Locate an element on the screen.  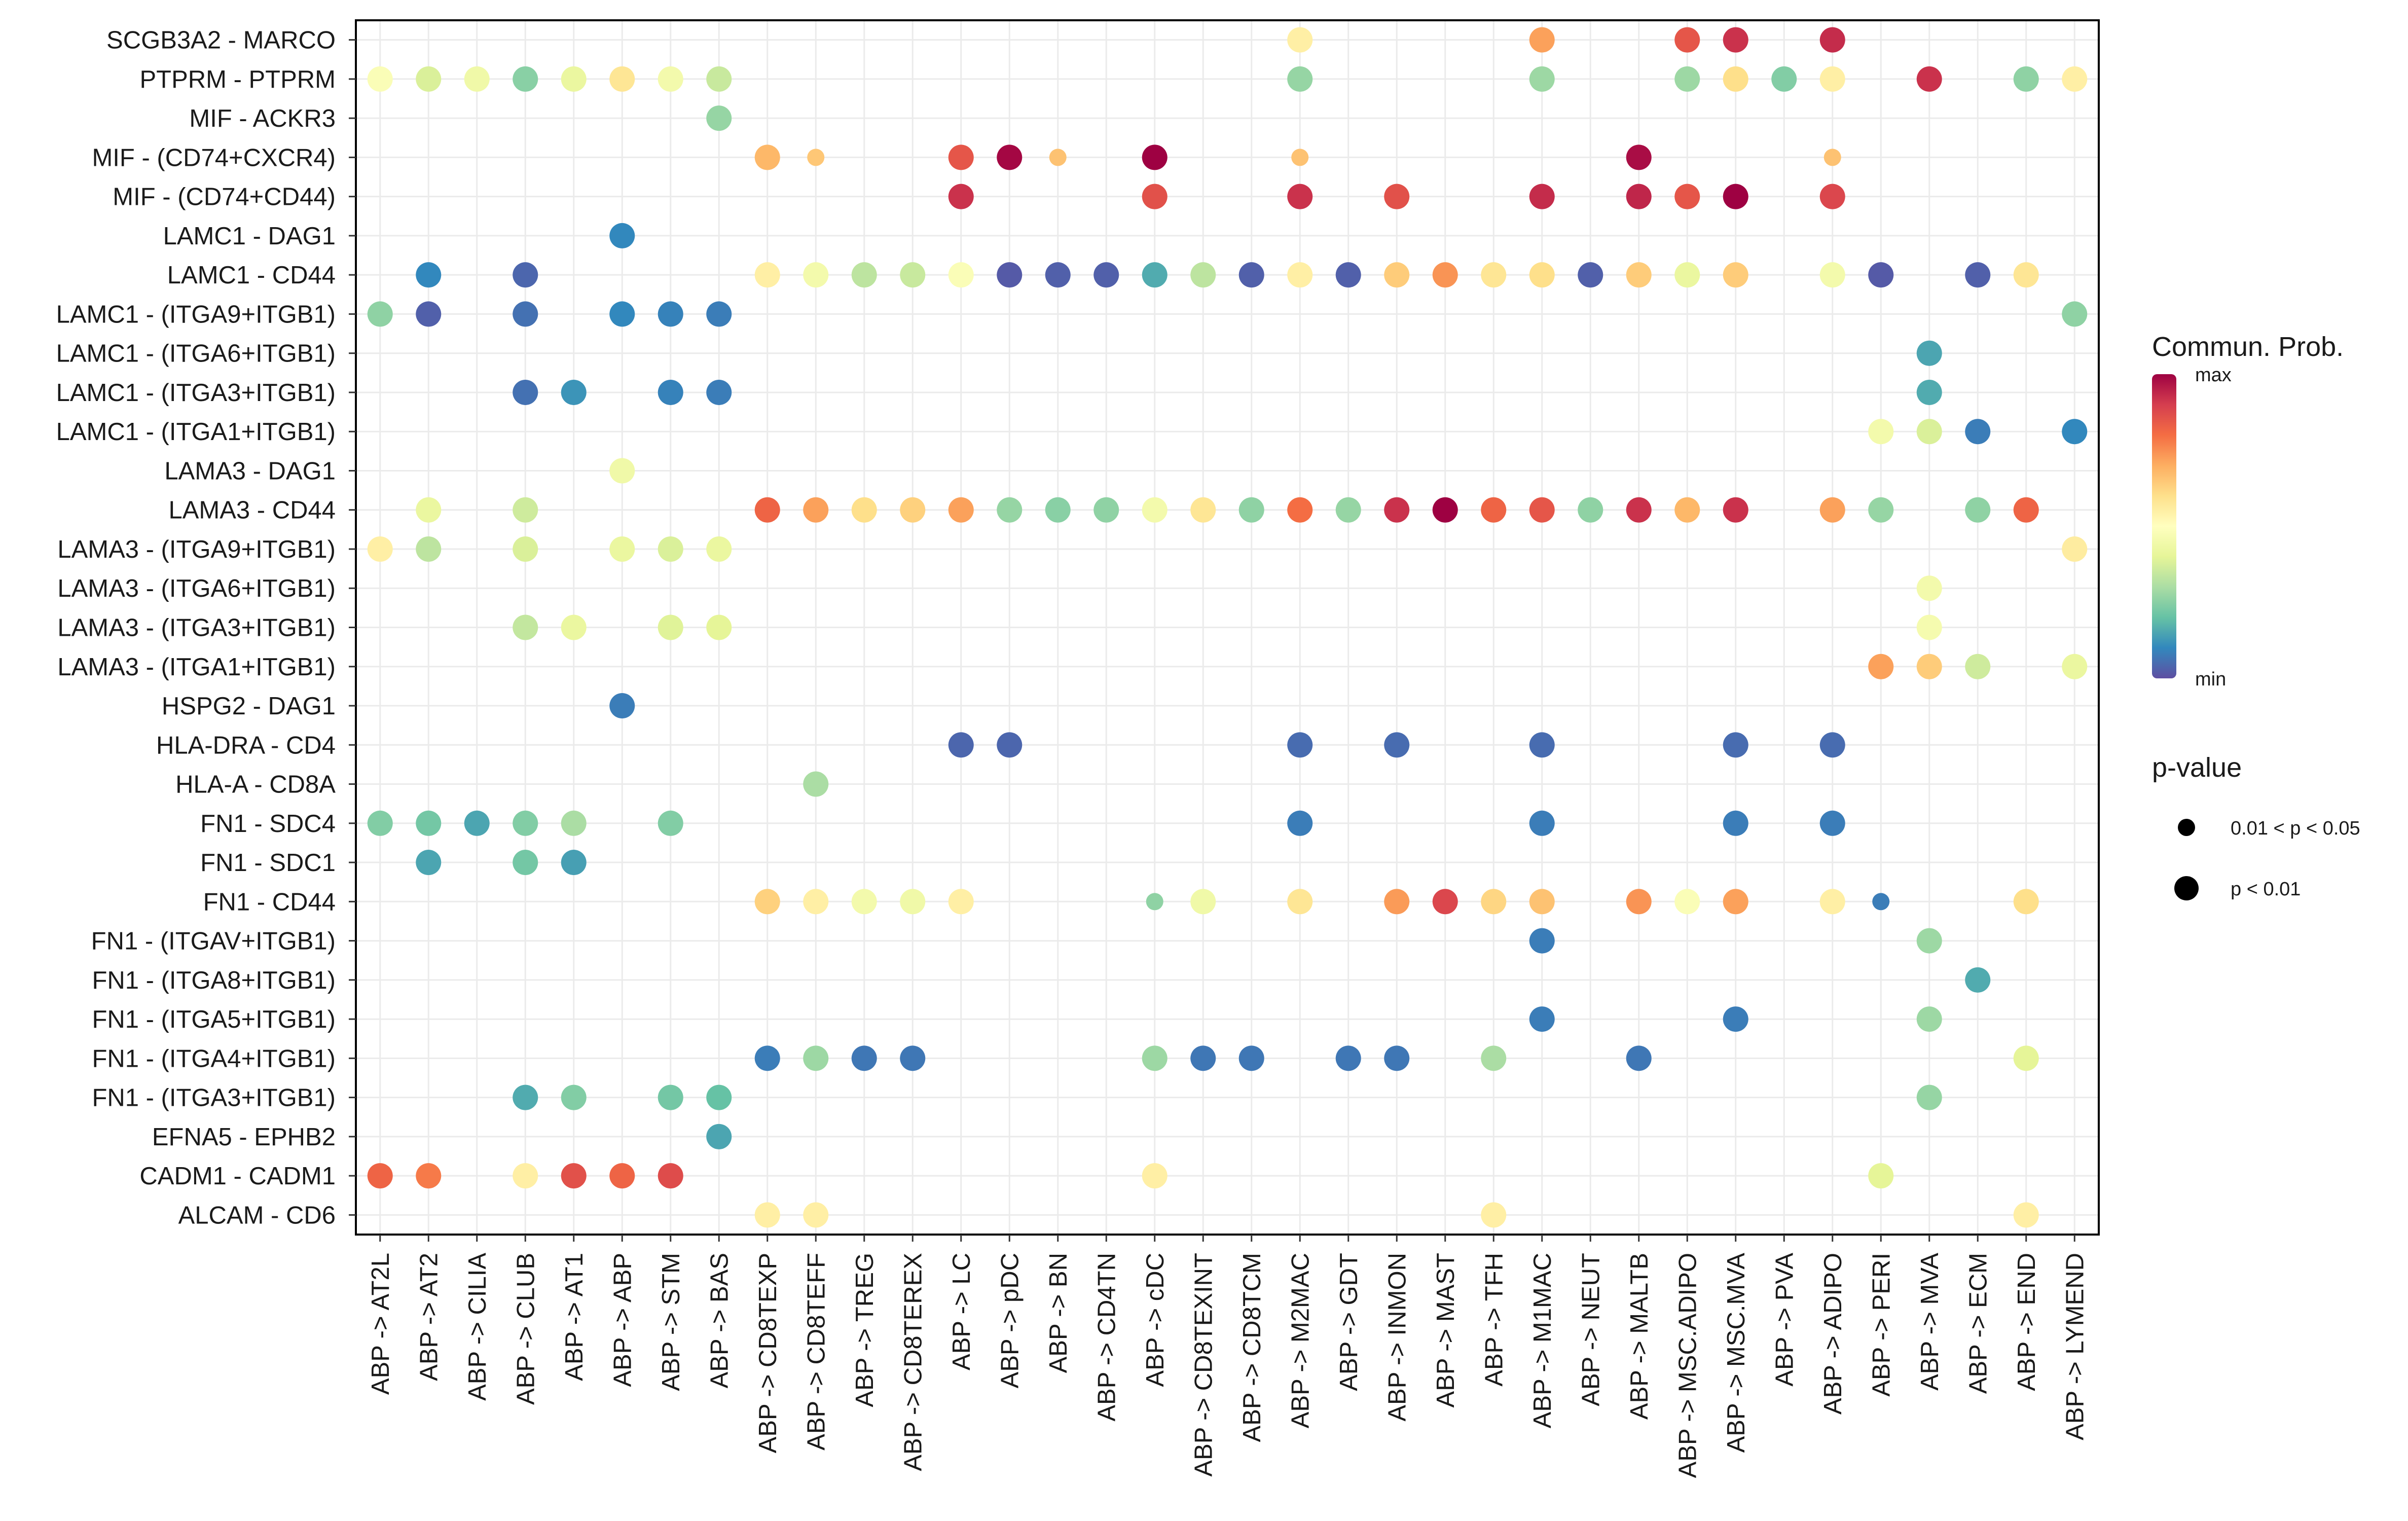
color-scale-bar is located at coordinates (2164, 526).